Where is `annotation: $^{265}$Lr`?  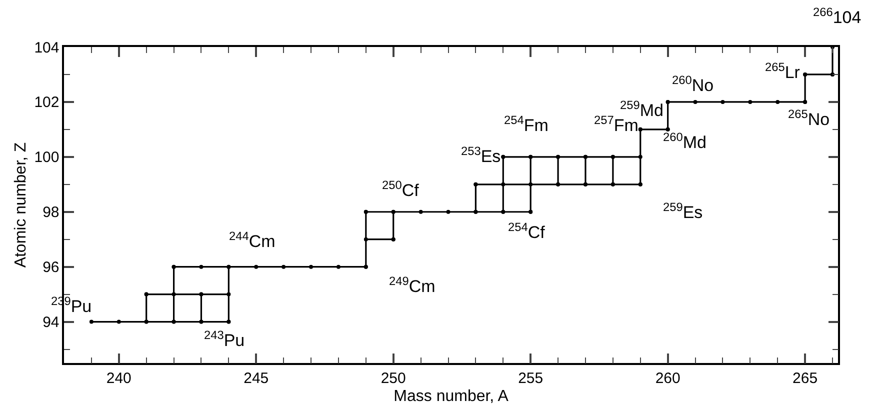
annotation: $^{265}$Lr is located at coordinates (782, 71).